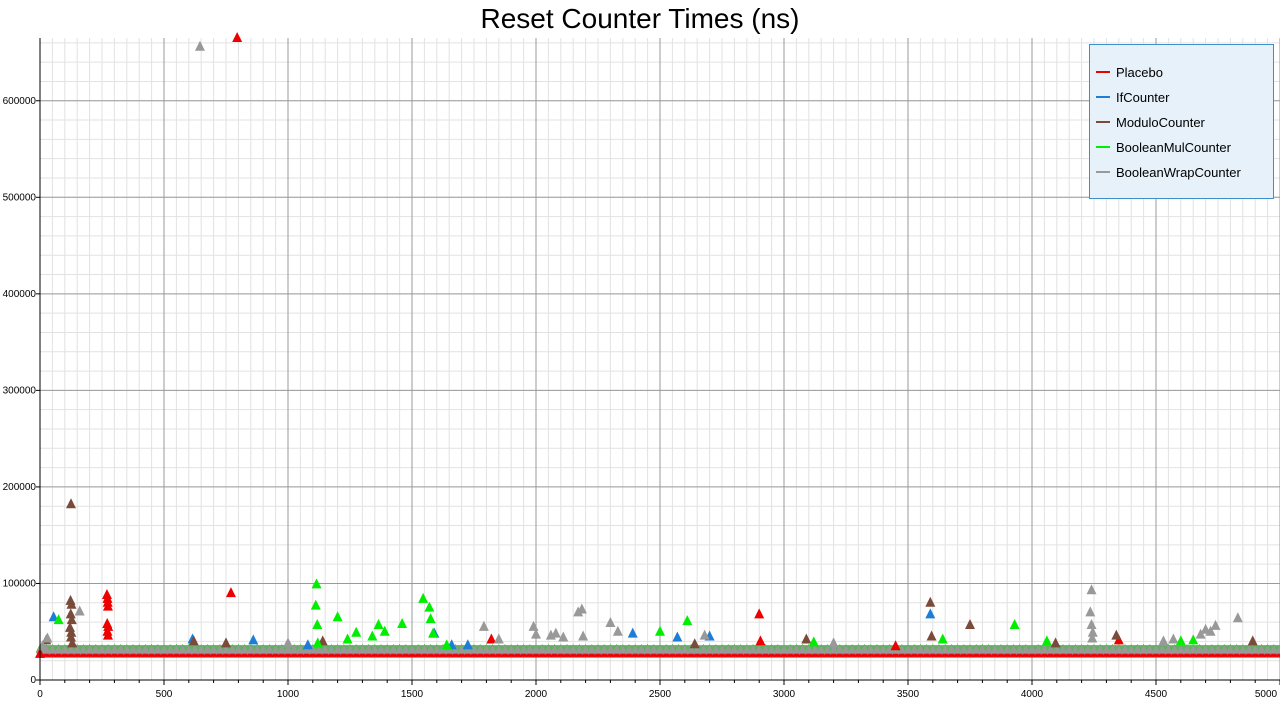  What do you see at coordinates (908, 694) in the screenshot?
I see `x-tick-label: 3500` at bounding box center [908, 694].